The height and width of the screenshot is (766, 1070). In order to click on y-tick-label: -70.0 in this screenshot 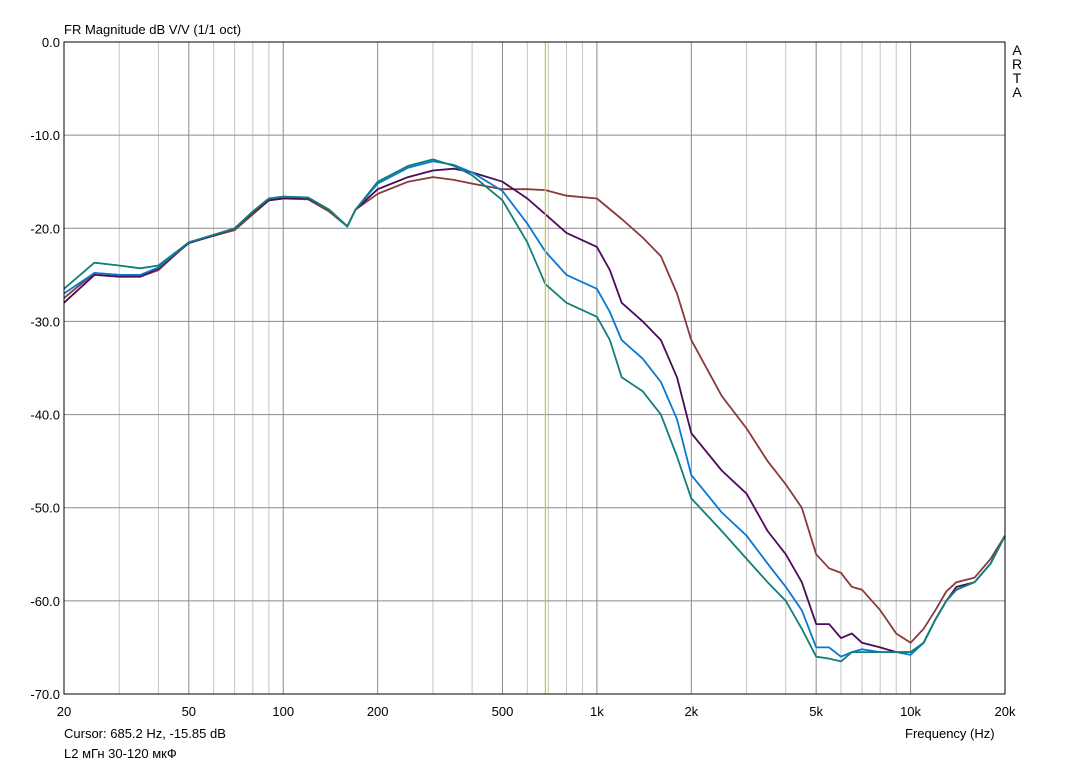, I will do `click(45, 694)`.